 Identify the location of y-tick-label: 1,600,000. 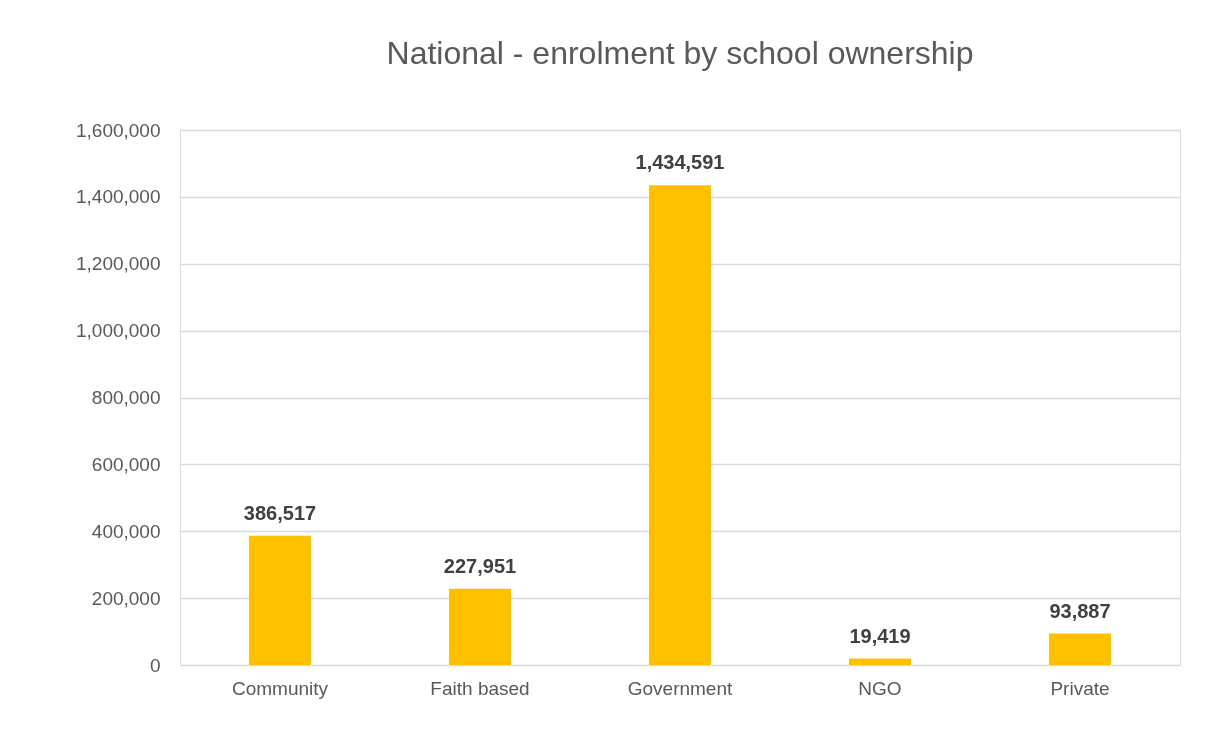
(118, 130).